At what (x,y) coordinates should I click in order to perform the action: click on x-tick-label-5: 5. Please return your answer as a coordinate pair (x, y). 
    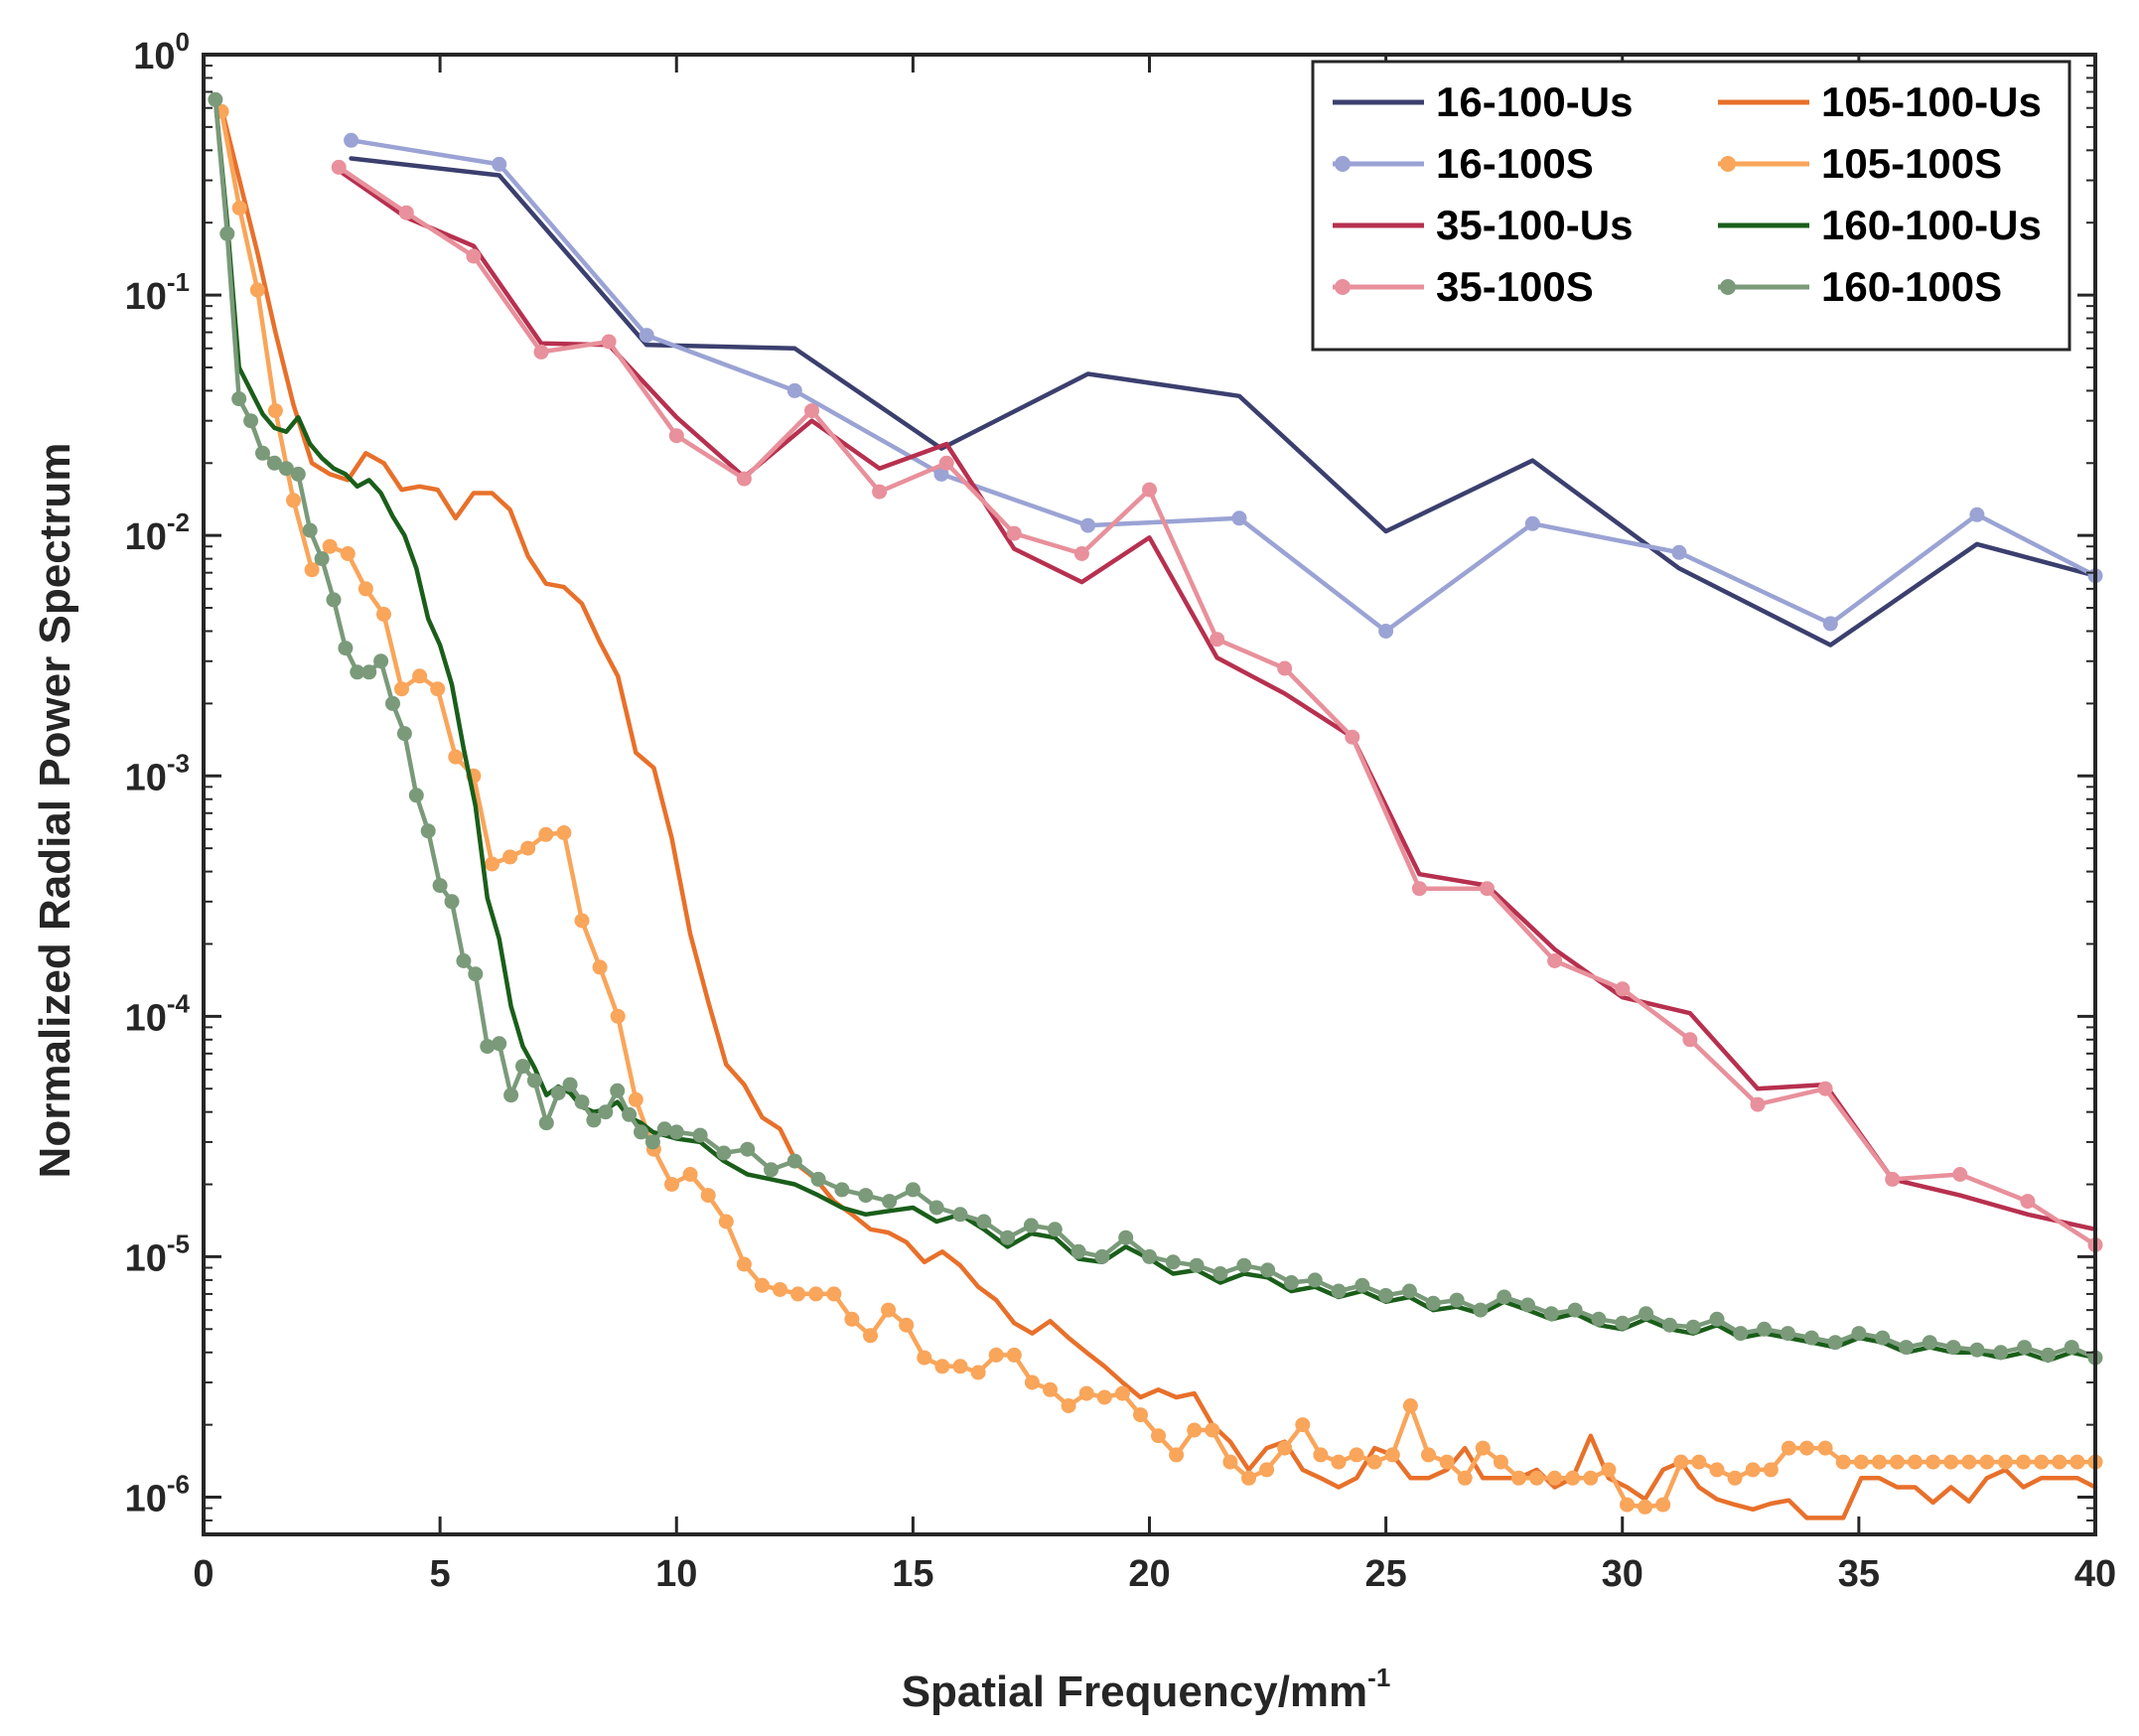
    Looking at the image, I should click on (440, 1574).